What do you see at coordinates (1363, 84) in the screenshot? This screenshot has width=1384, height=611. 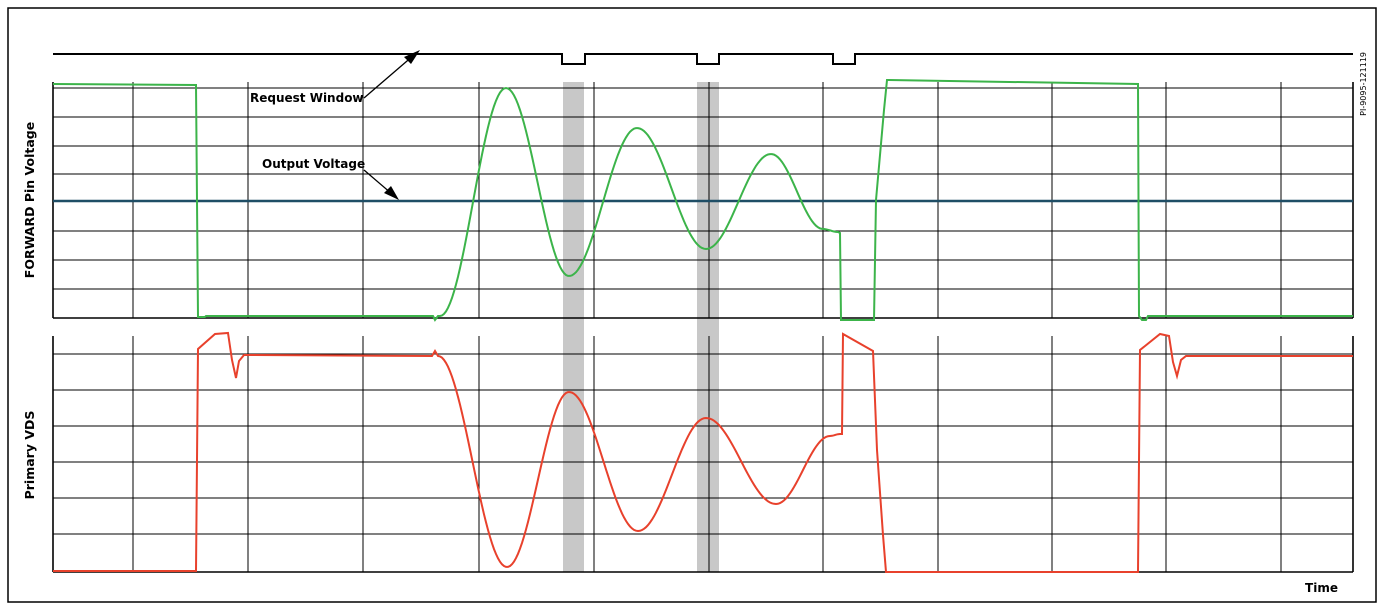 I see `figure-code: PI-9095-121119` at bounding box center [1363, 84].